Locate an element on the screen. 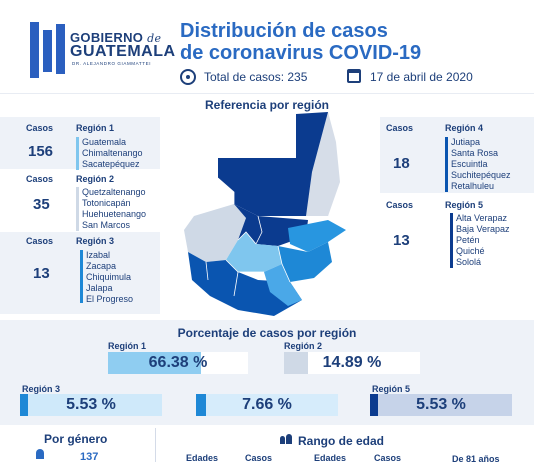  region-5-name: Región 5 is located at coordinates (464, 205).